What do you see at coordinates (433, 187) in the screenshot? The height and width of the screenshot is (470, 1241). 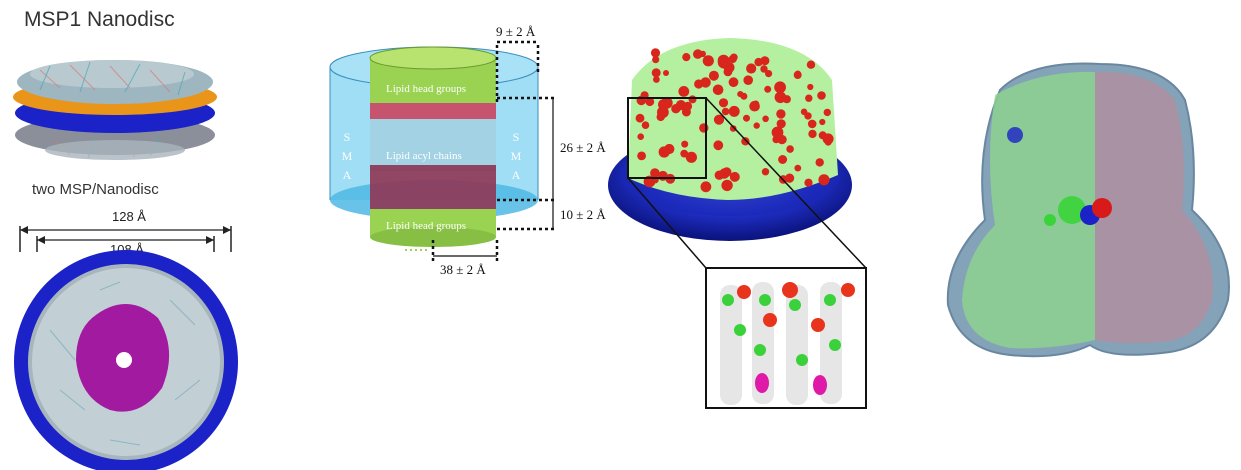 I see `acyl-chains-band` at bounding box center [433, 187].